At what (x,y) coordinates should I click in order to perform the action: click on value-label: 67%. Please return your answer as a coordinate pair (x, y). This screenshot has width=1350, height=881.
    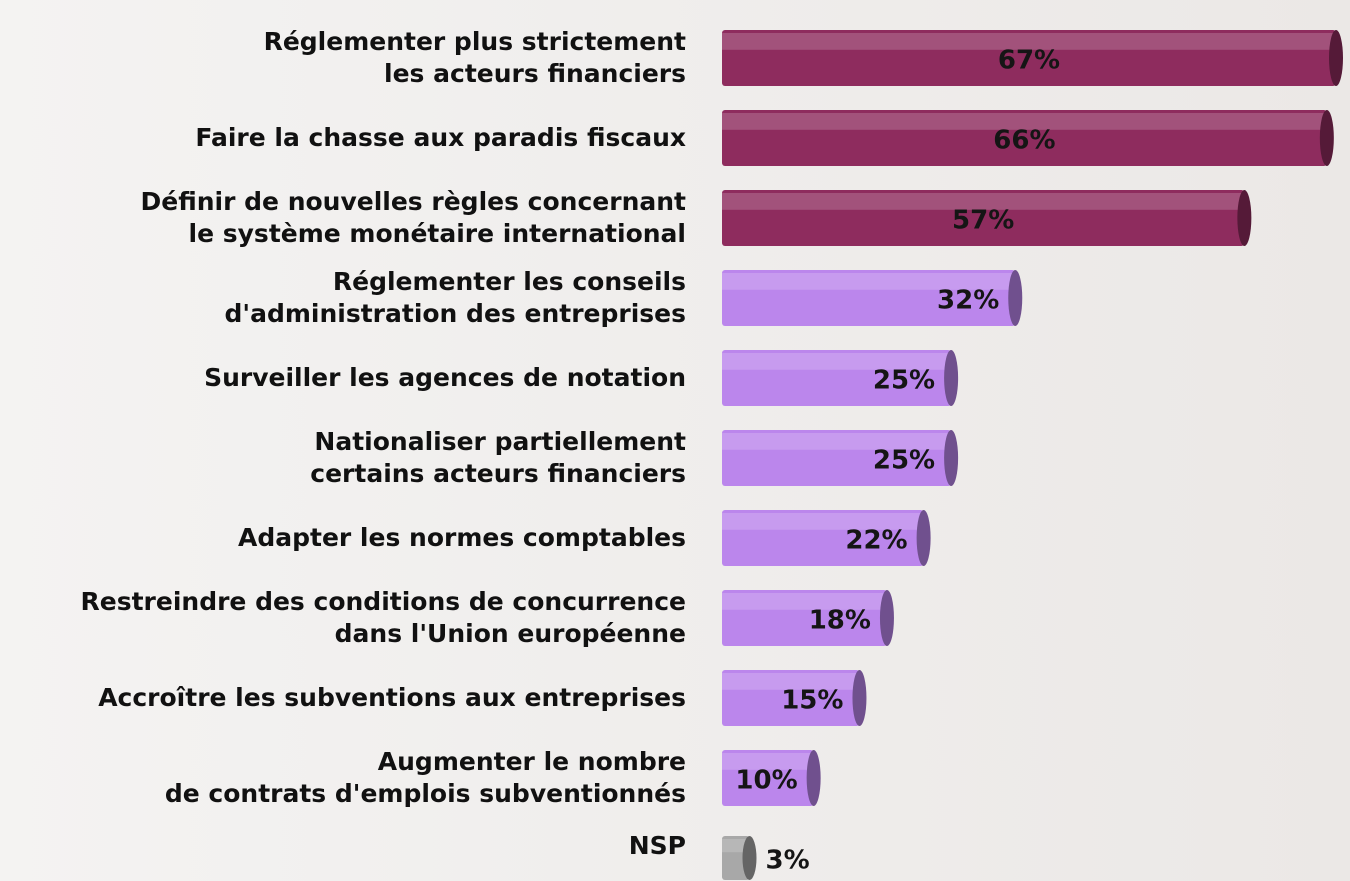
    Looking at the image, I should click on (1029, 61).